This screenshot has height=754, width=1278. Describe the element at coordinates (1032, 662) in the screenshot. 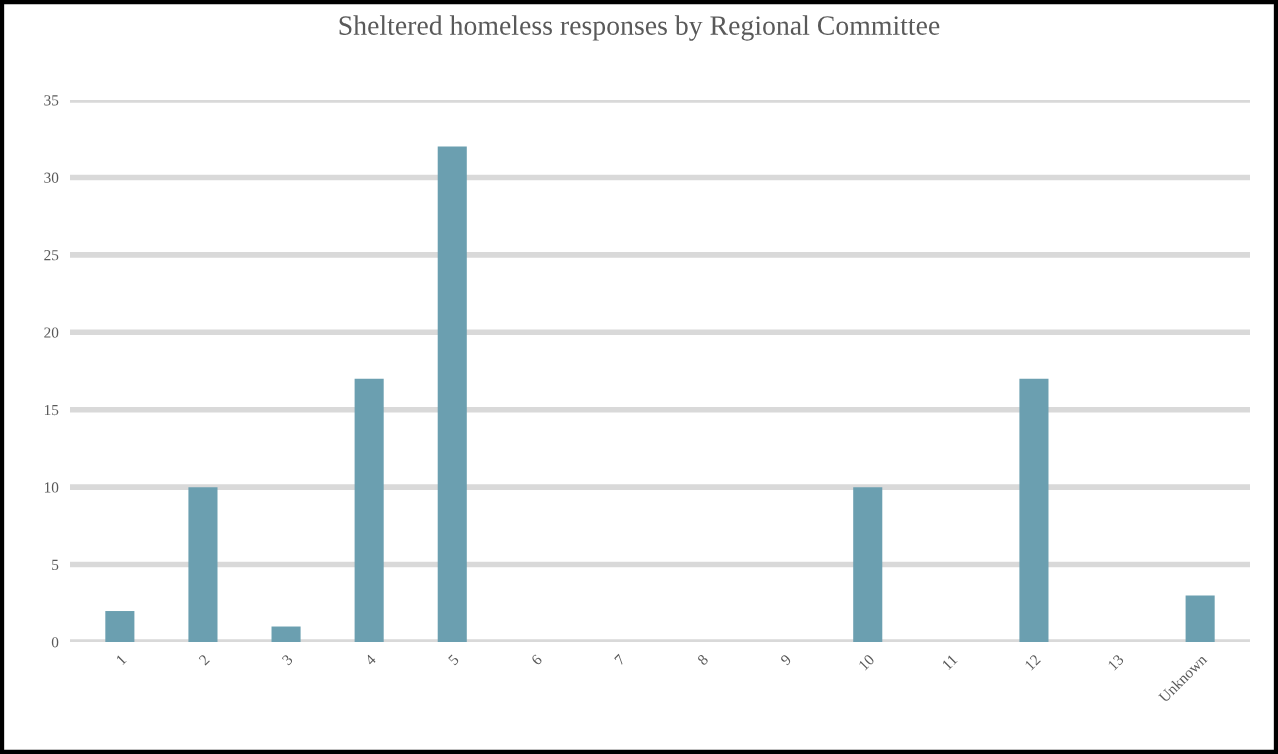

I see `x-tick-label: 12` at that location.